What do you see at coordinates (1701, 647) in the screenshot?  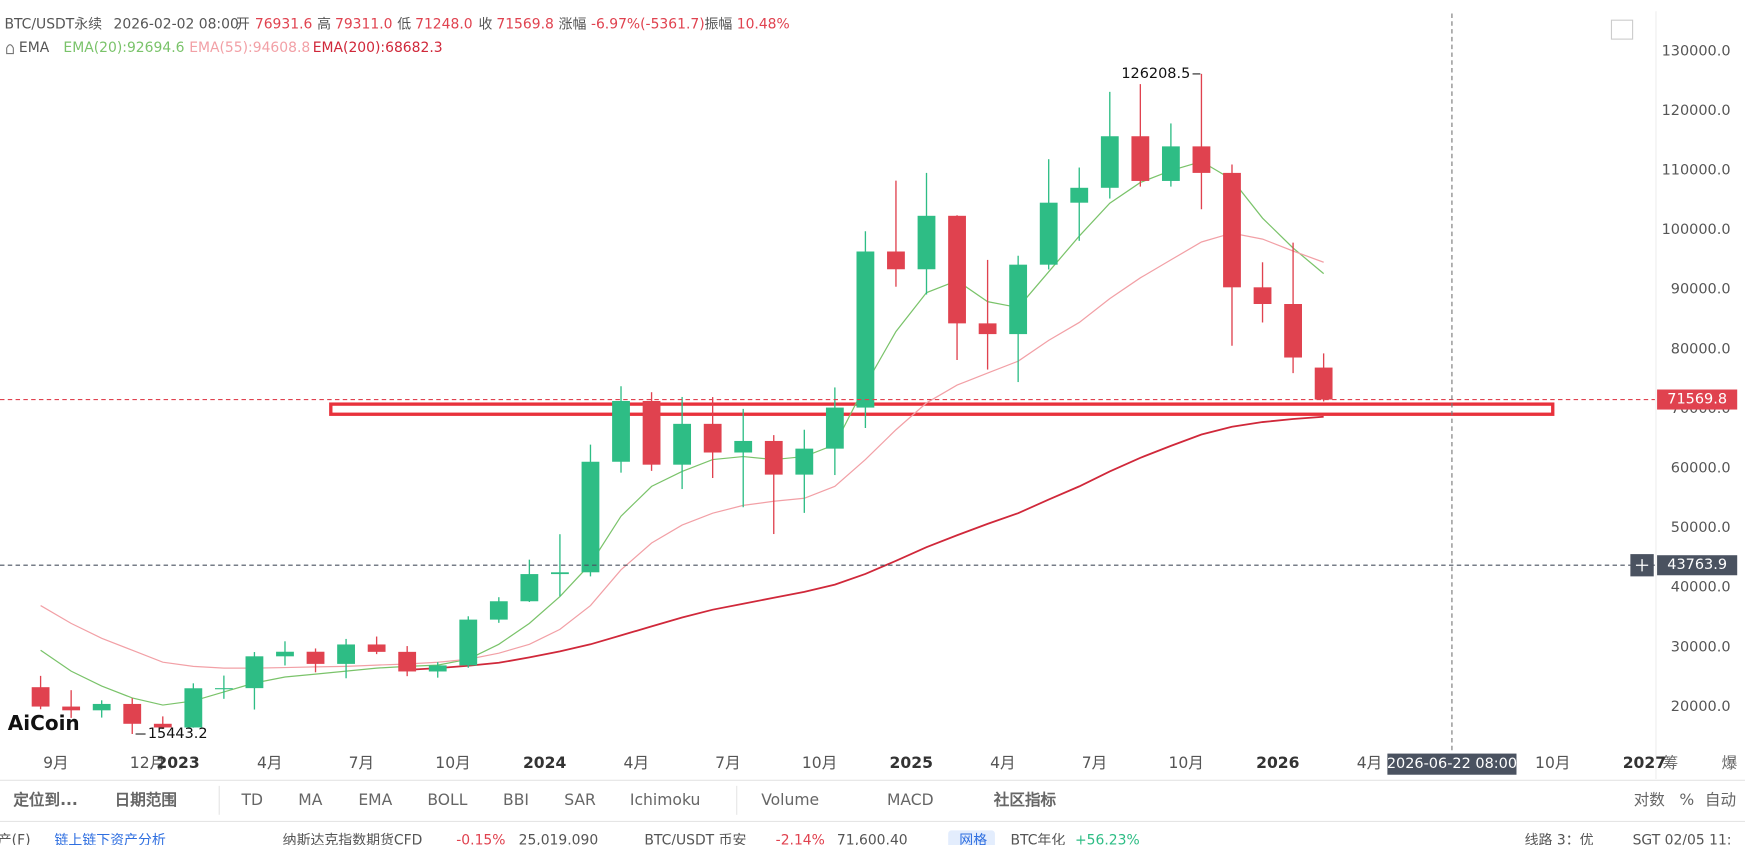 I see `y-tick-label: 30000.0` at bounding box center [1701, 647].